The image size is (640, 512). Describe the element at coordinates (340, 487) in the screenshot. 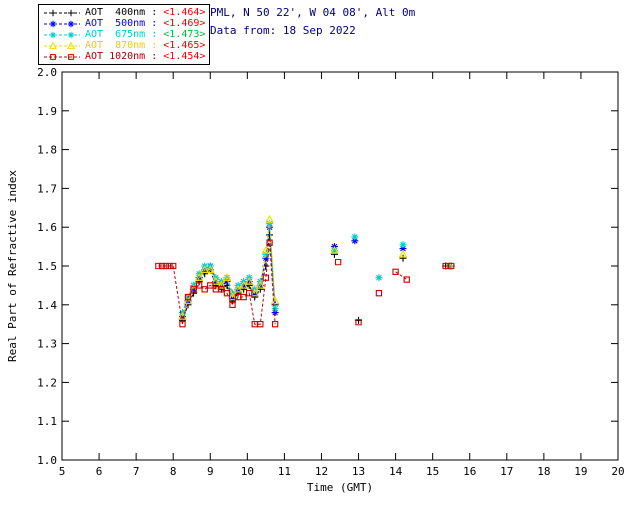

I see `svg-text: Time (GMT)` at that location.